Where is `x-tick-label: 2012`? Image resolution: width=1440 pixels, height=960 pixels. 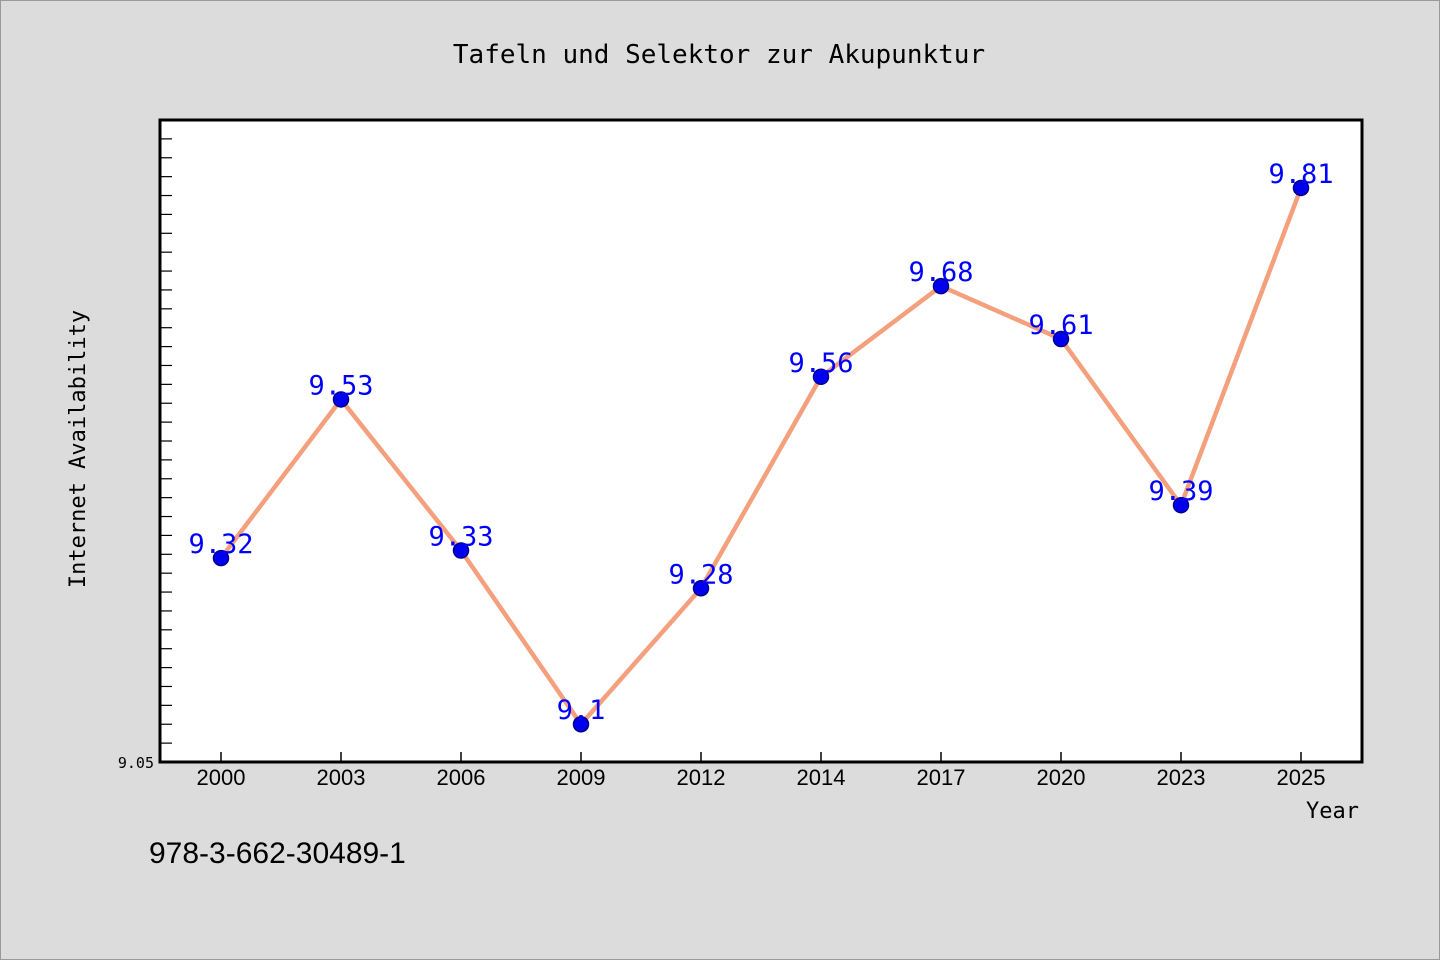 x-tick-label: 2012 is located at coordinates (701, 777).